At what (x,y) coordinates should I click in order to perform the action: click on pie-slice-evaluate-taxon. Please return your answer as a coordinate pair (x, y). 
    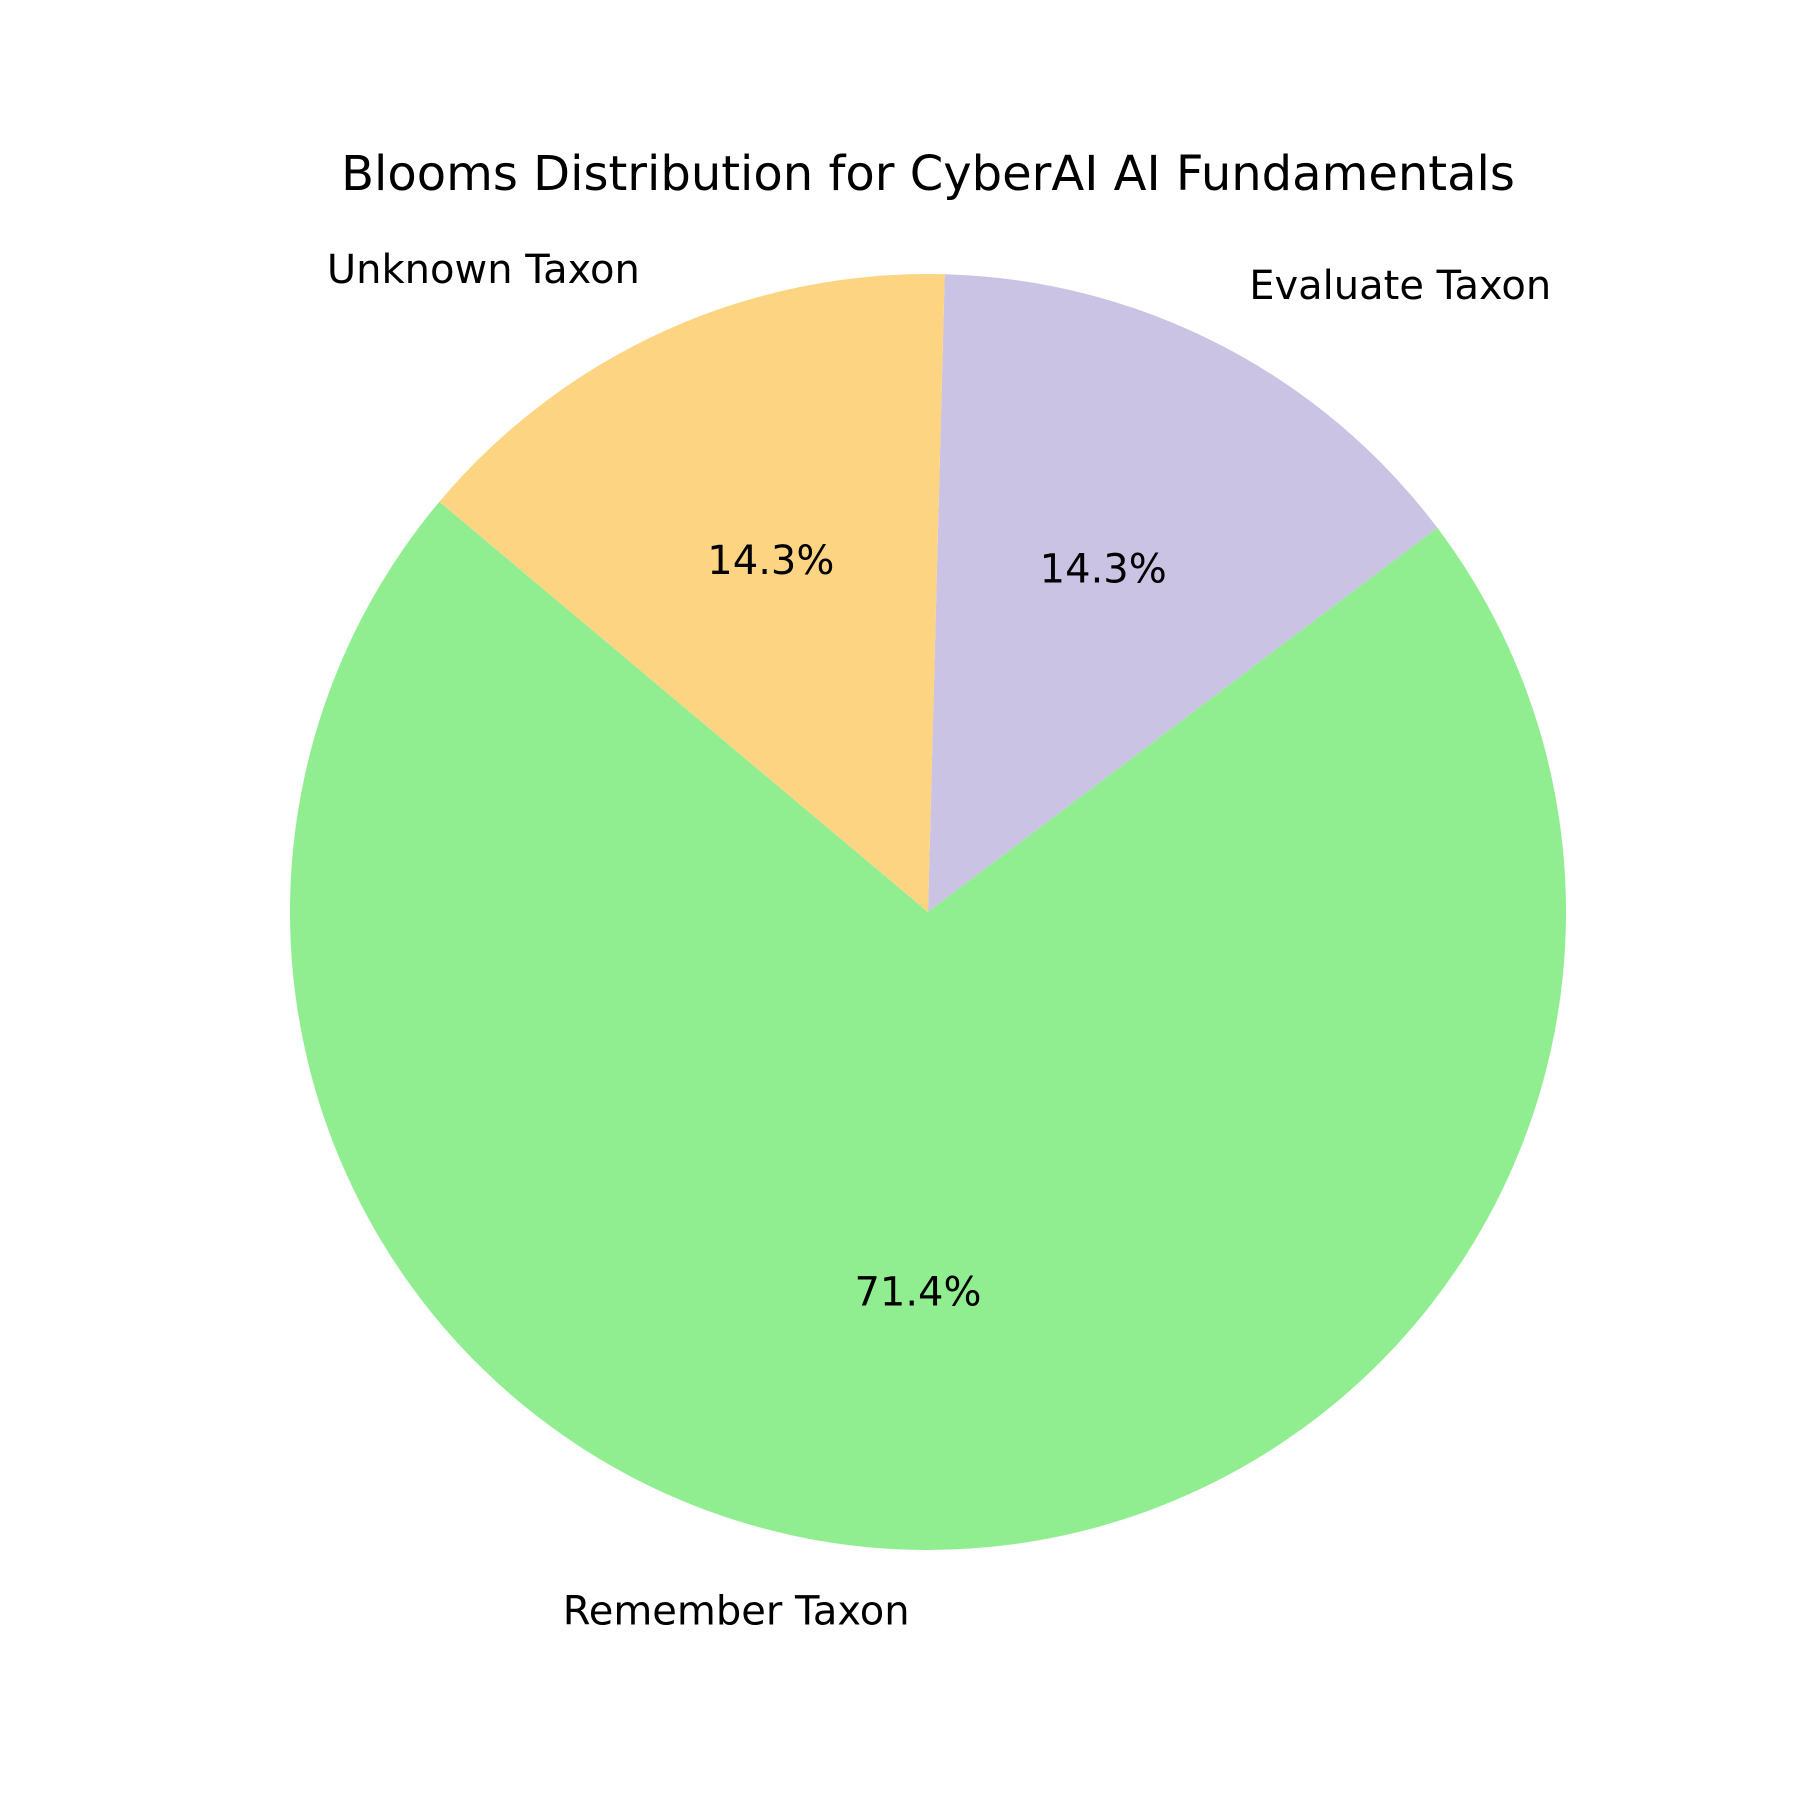
    Looking at the image, I should click on (1183, 593).